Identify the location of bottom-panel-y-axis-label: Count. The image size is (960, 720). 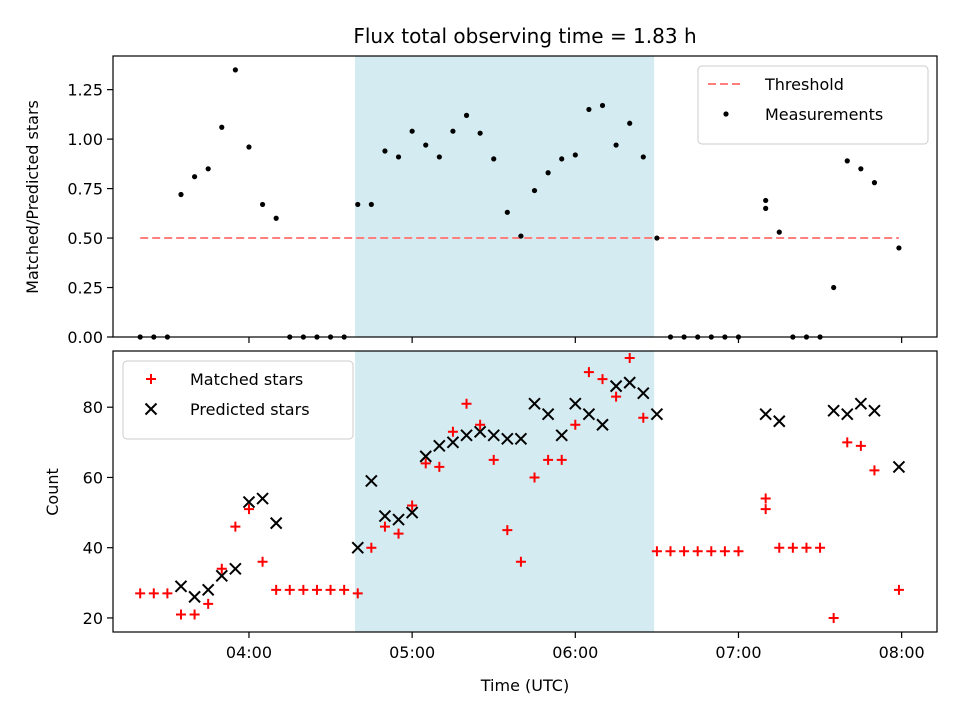
(52, 492).